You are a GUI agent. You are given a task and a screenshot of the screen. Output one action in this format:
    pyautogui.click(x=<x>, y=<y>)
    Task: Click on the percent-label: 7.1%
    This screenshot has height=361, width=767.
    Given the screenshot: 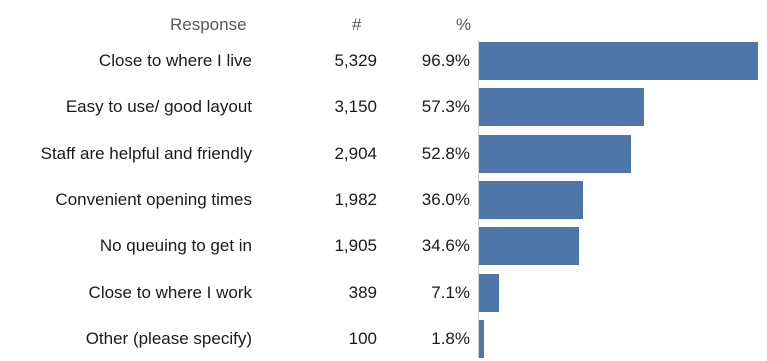 What is the action you would take?
    pyautogui.click(x=450, y=292)
    